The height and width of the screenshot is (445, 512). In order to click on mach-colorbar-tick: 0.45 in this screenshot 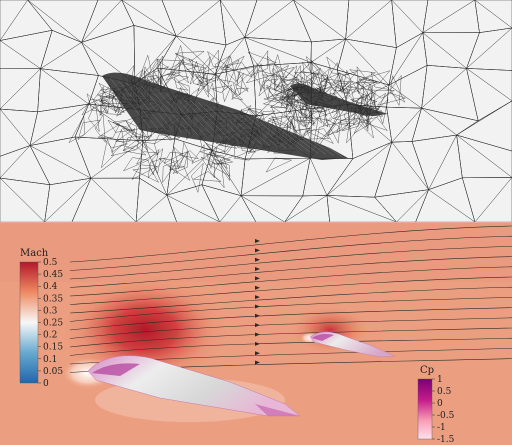, I will do `click(53, 275)`.